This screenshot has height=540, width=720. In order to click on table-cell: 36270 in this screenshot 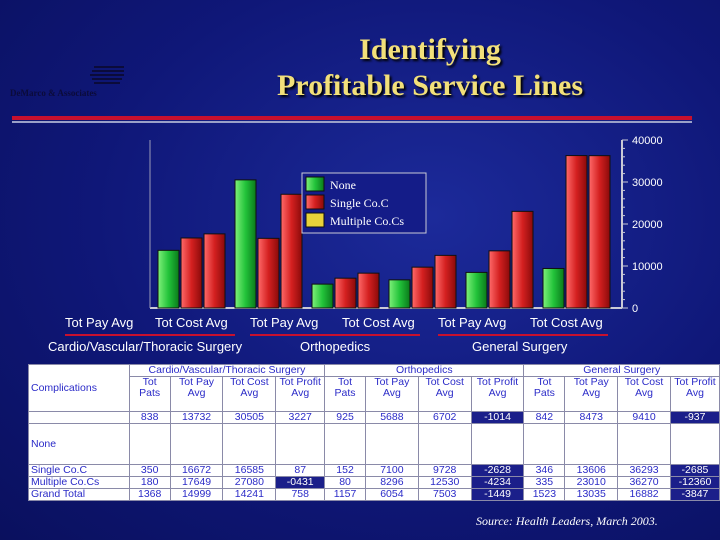, I will do `click(644, 482)`.